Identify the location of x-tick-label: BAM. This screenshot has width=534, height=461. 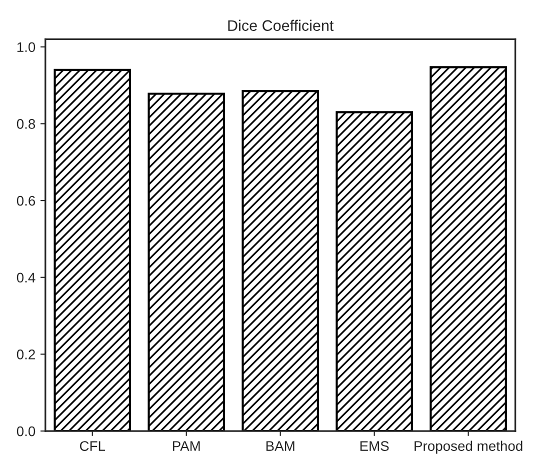
(280, 446).